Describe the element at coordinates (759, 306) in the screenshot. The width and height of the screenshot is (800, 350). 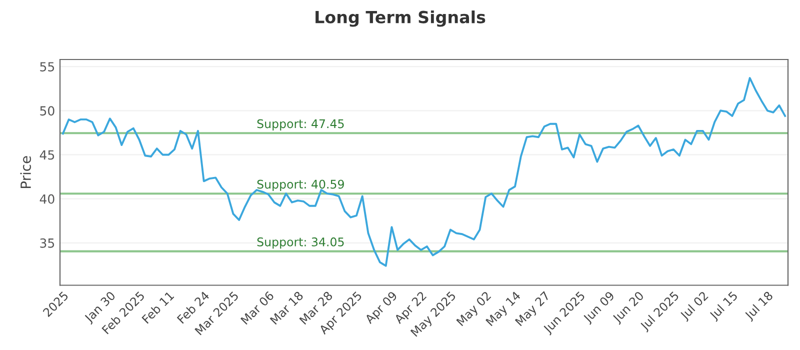
I see `x-tick-label: Jul 18` at that location.